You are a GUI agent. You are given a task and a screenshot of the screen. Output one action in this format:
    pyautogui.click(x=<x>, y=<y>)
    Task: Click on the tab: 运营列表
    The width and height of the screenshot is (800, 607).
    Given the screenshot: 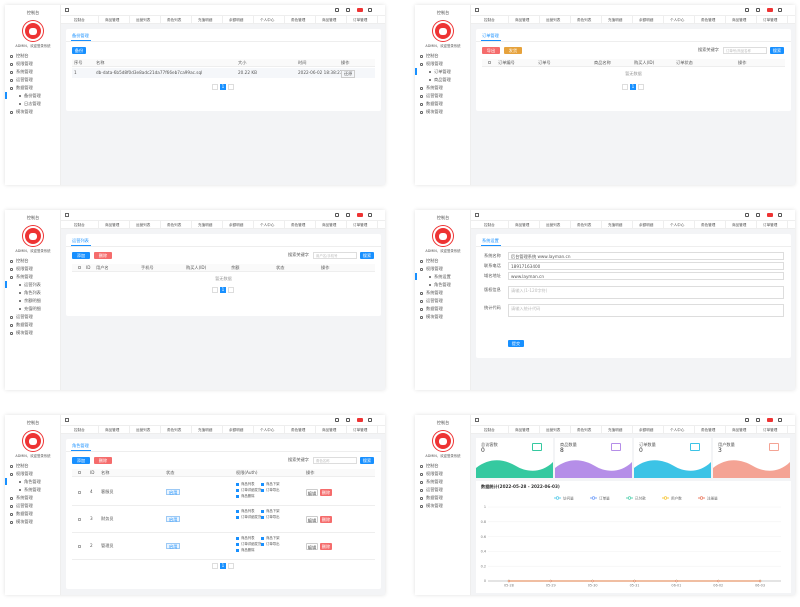 What is the action you would take?
    pyautogui.click(x=556, y=429)
    